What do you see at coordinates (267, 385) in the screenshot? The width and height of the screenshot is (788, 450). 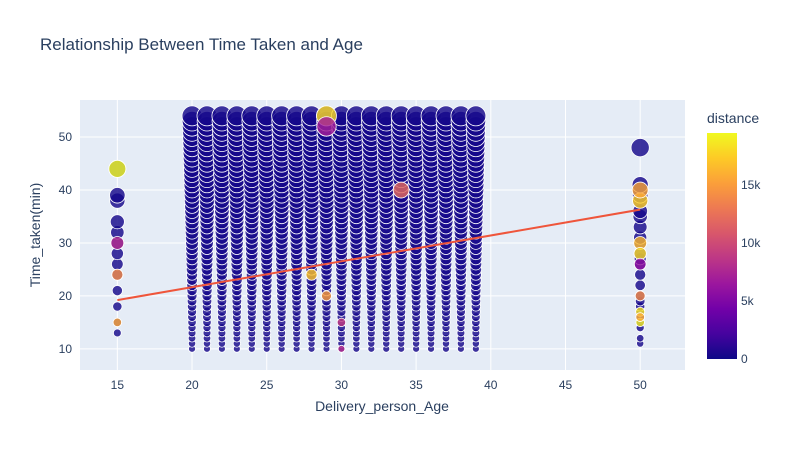 I see `x-tick-label: 25` at bounding box center [267, 385].